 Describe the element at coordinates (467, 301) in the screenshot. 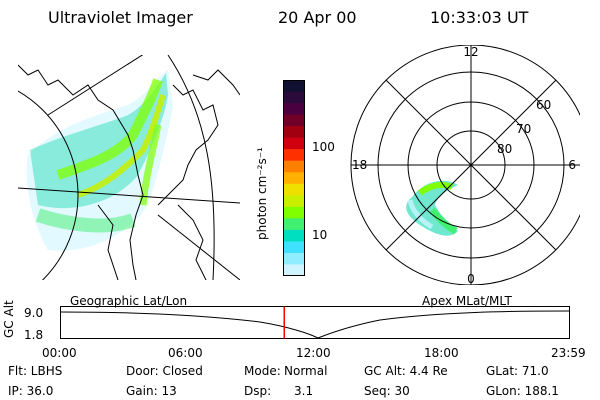

I see `apex-label: Apex MLat/MLT` at that location.